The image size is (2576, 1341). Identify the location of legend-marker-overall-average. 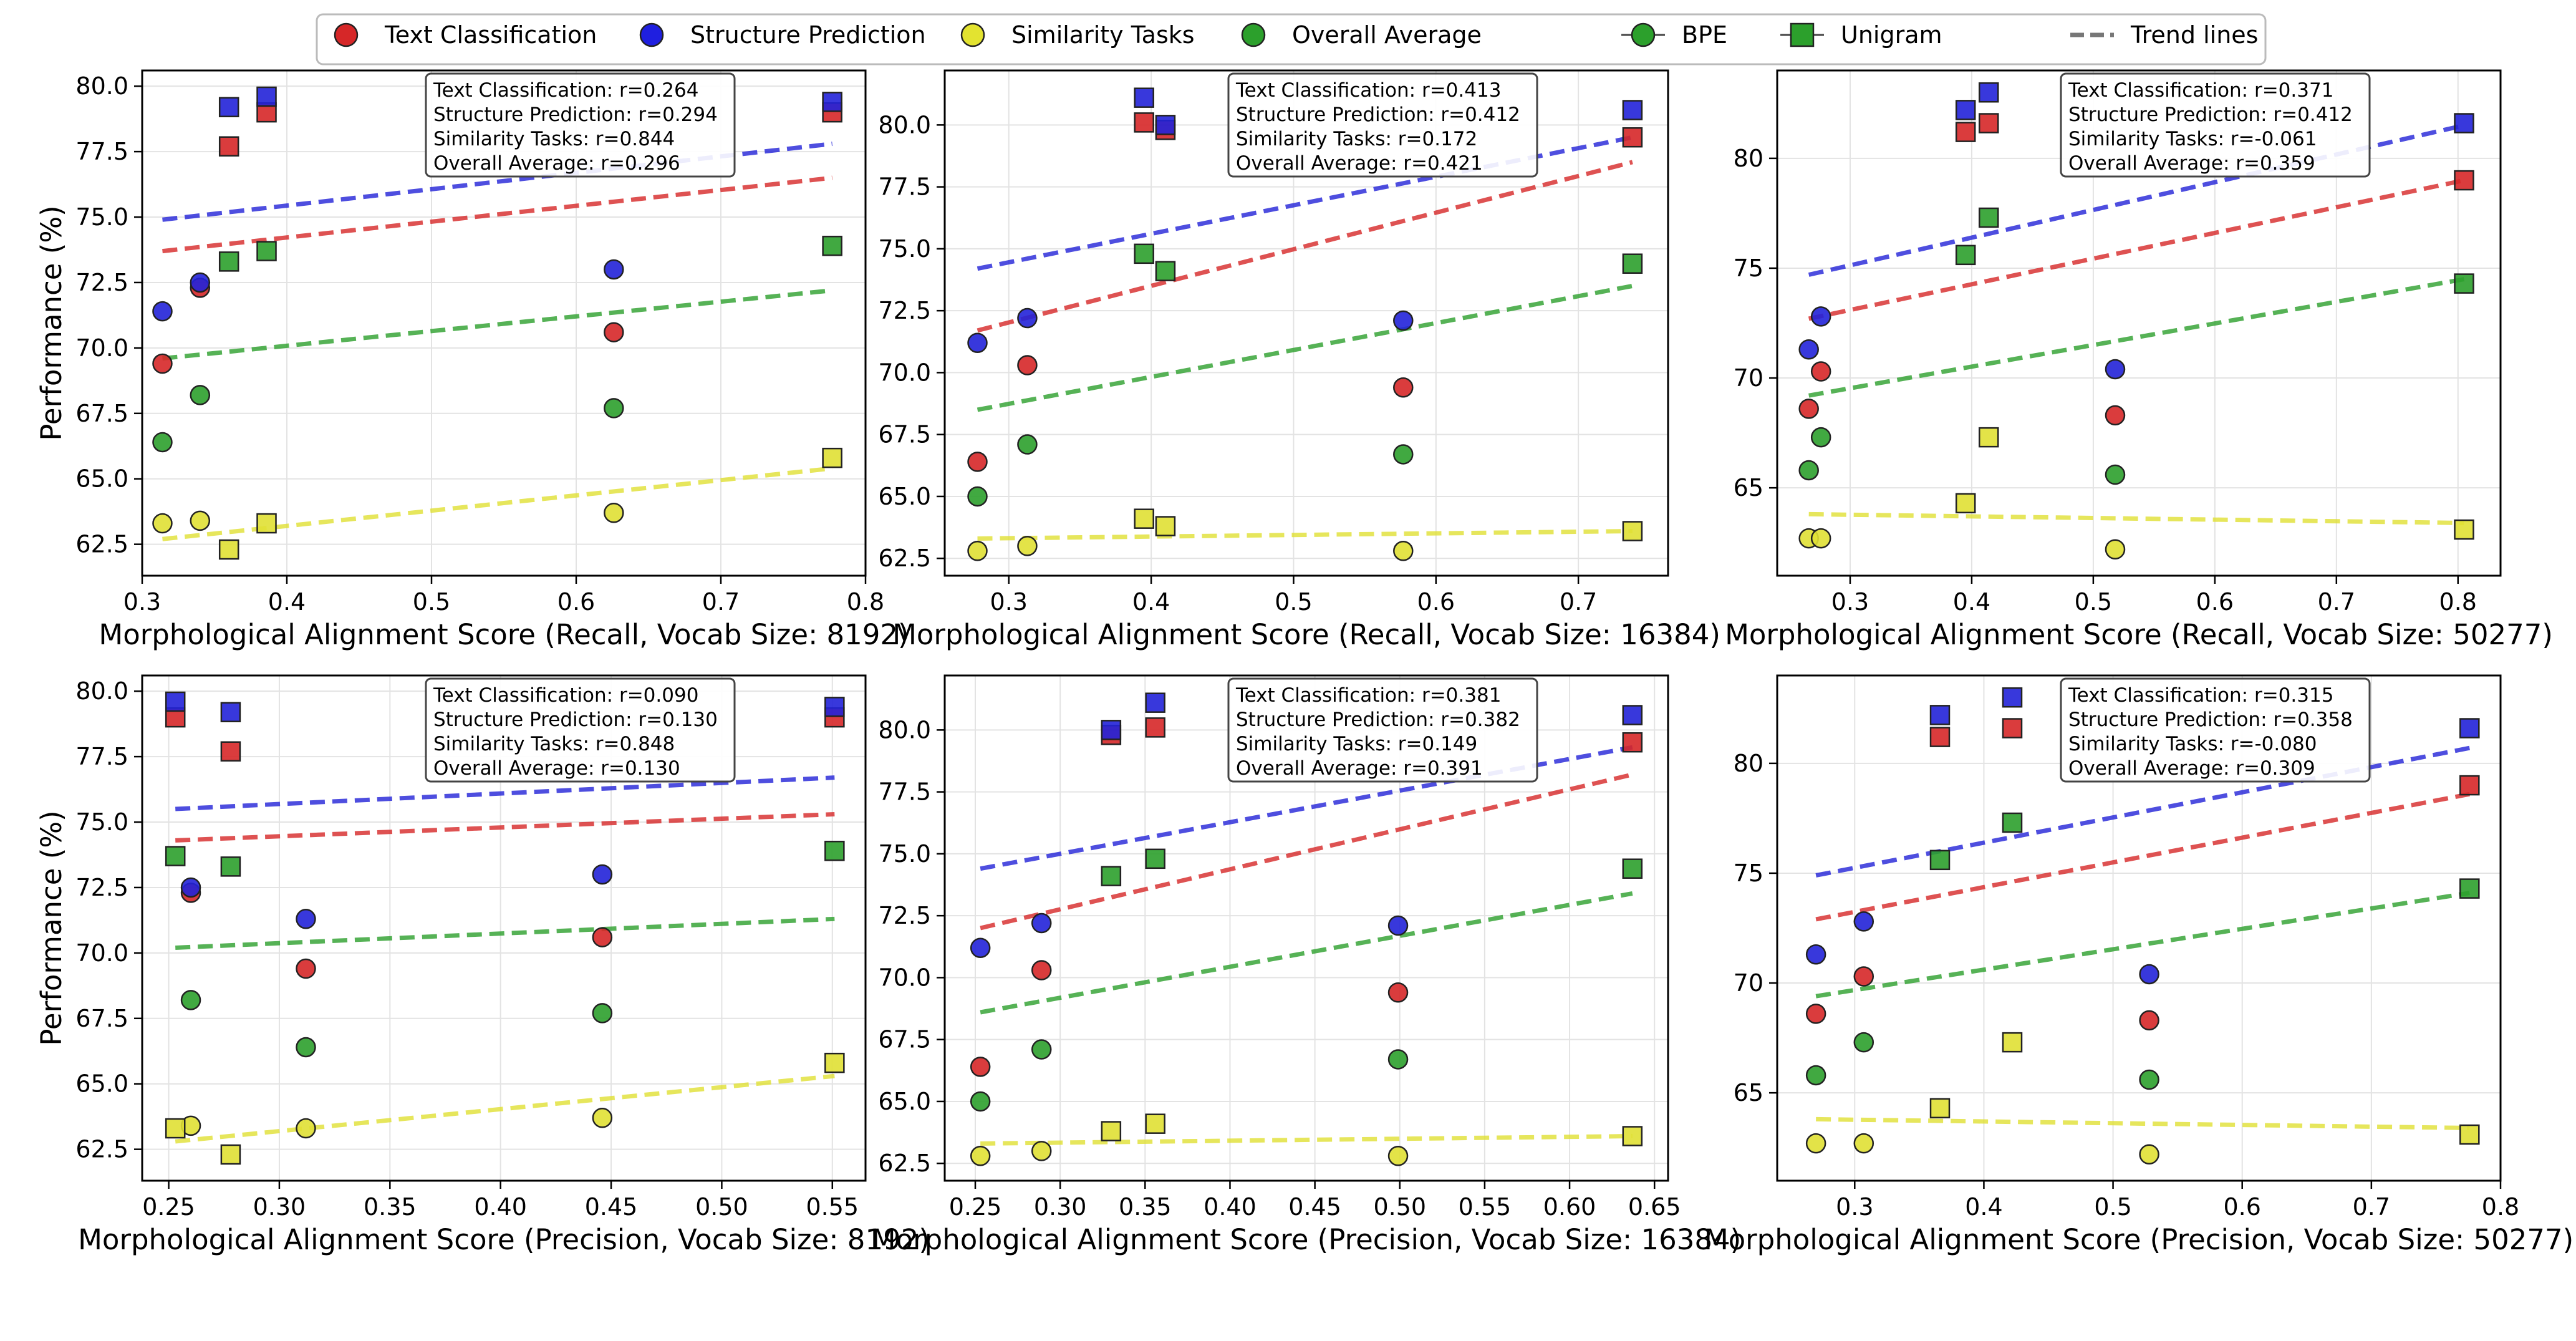
(1253, 34).